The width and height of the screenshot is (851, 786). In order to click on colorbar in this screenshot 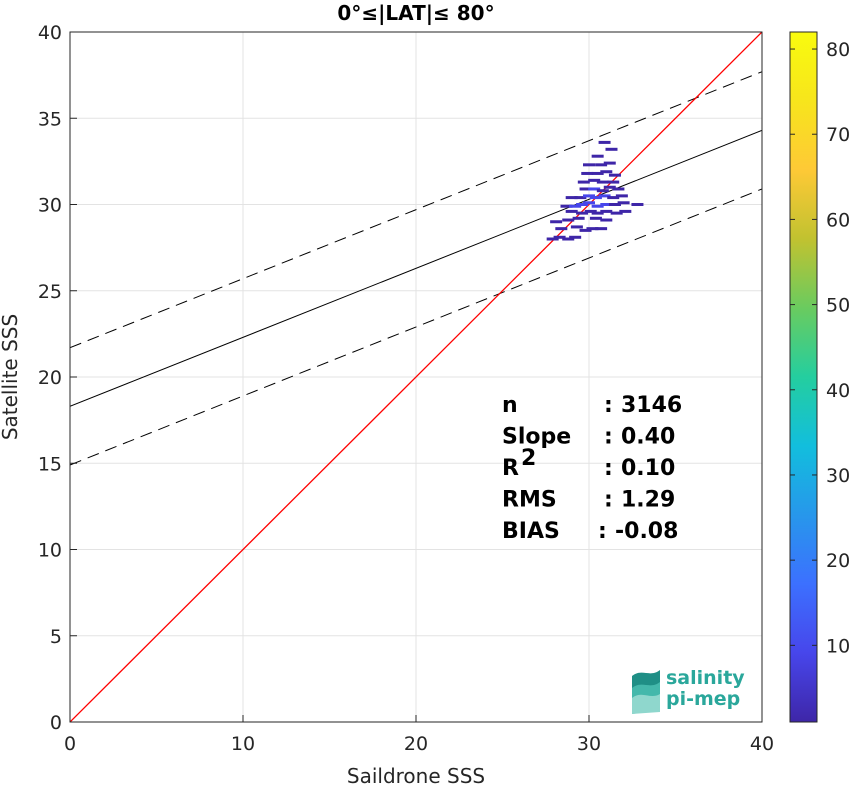, I will do `click(803, 377)`.